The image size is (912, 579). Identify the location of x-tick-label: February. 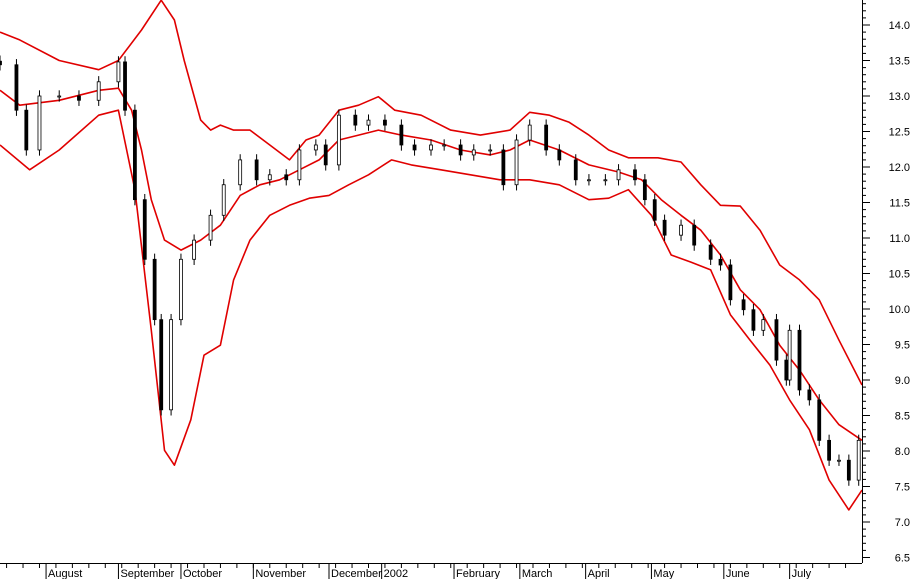
(478, 573).